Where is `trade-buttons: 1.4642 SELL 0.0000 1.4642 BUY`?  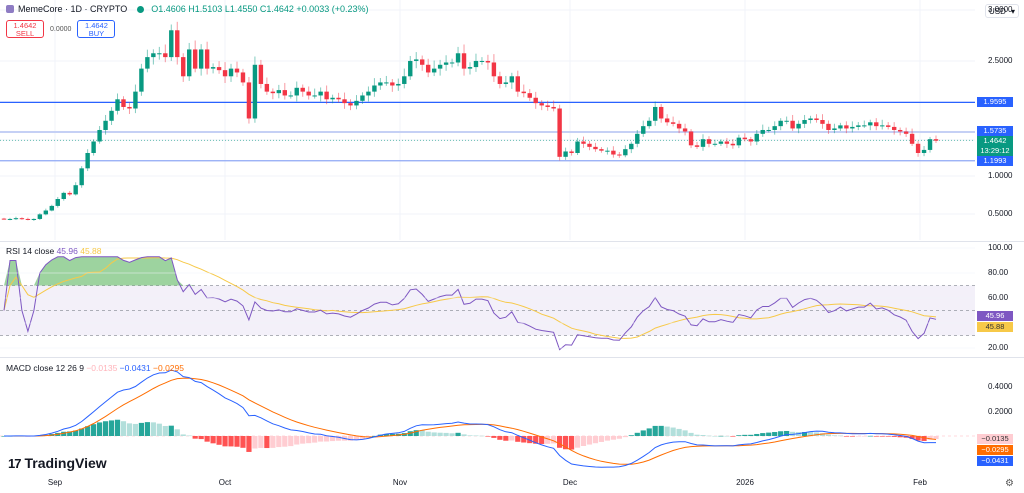 trade-buttons: 1.4642 SELL 0.0000 1.4642 BUY is located at coordinates (61, 29).